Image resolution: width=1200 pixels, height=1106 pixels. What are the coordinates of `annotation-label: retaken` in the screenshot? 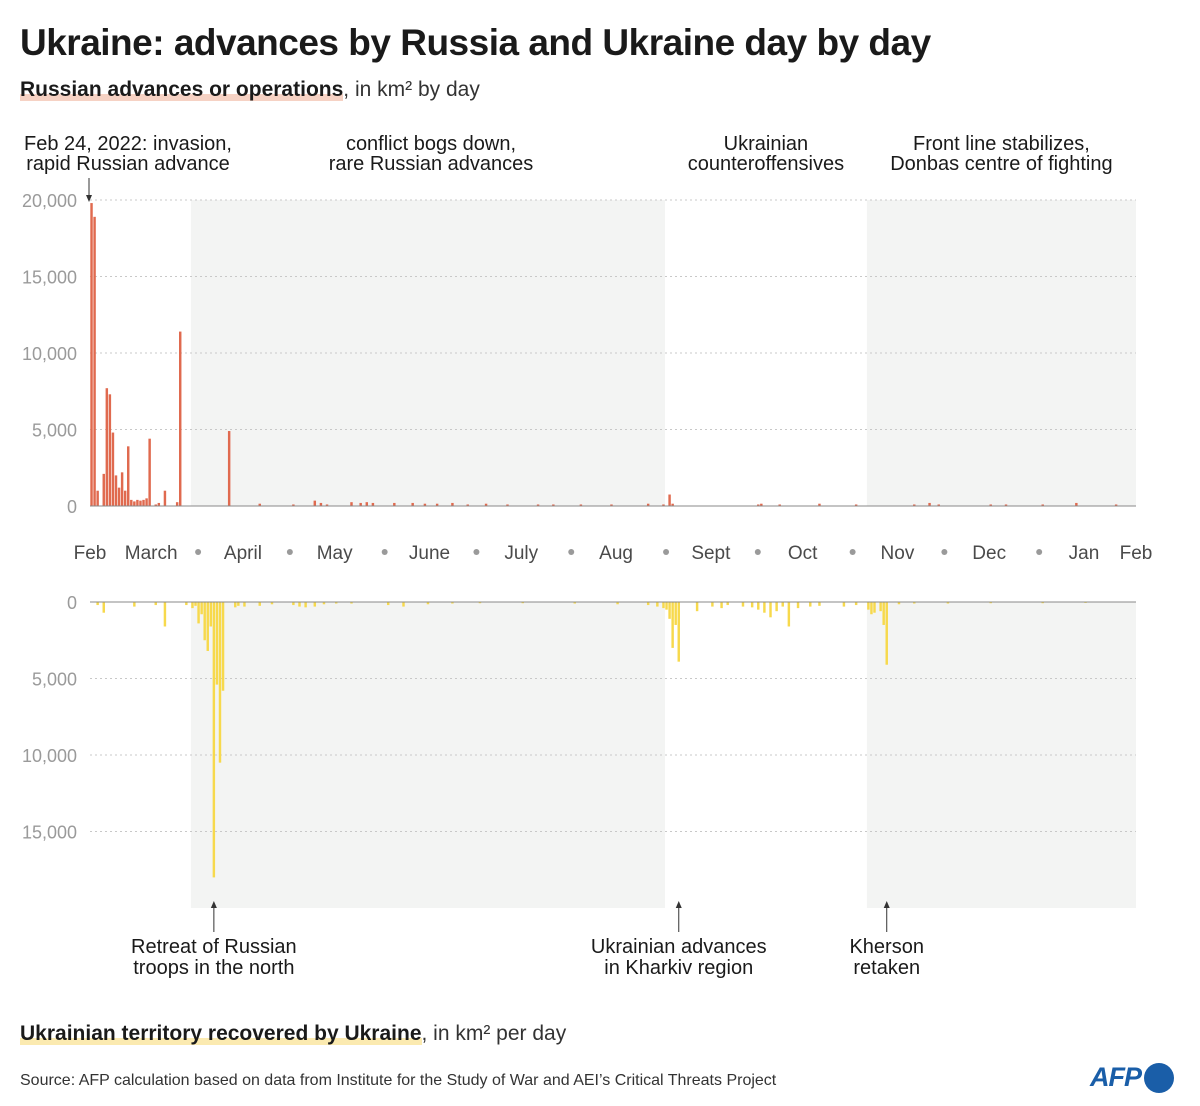 It's located at (886, 968).